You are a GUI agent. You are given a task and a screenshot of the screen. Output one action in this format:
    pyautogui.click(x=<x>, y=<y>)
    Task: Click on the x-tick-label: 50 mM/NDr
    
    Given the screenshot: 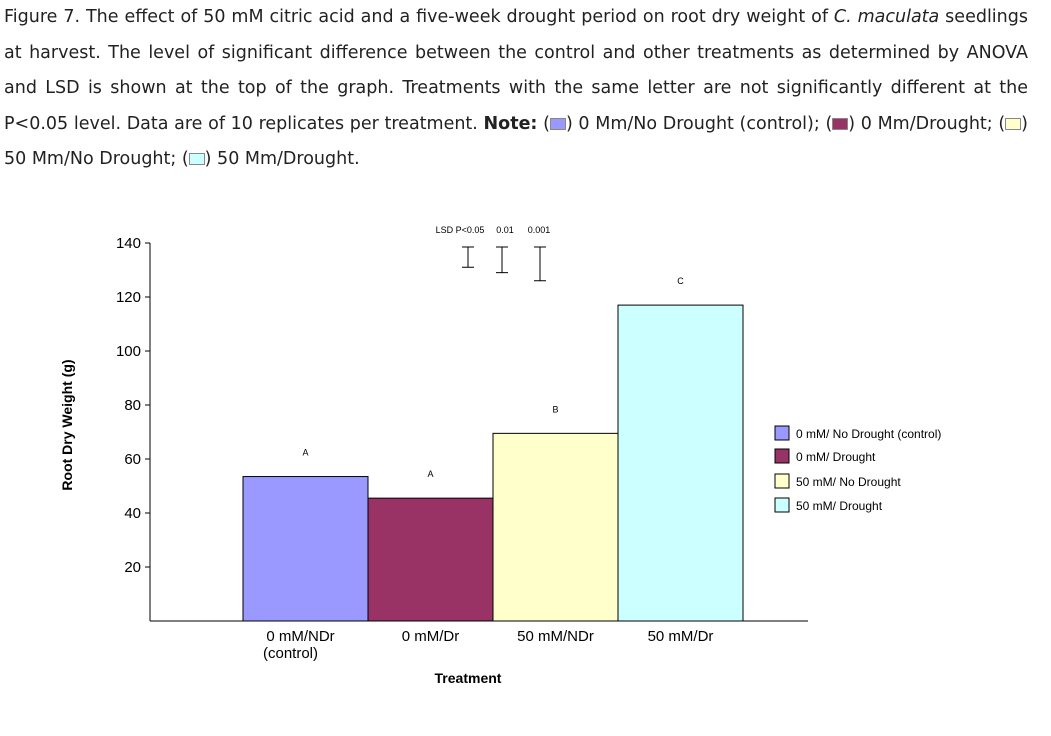 What is the action you would take?
    pyautogui.click(x=555, y=636)
    